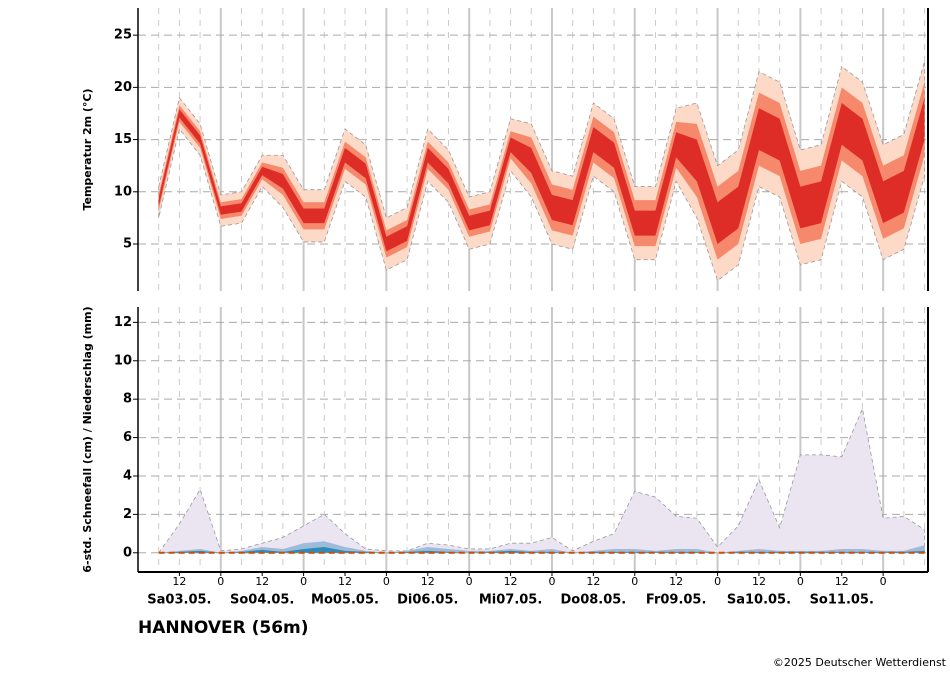 This screenshot has height=680, width=950. Describe the element at coordinates (593, 600) in the screenshot. I see `day-label: Do08.05.` at that location.